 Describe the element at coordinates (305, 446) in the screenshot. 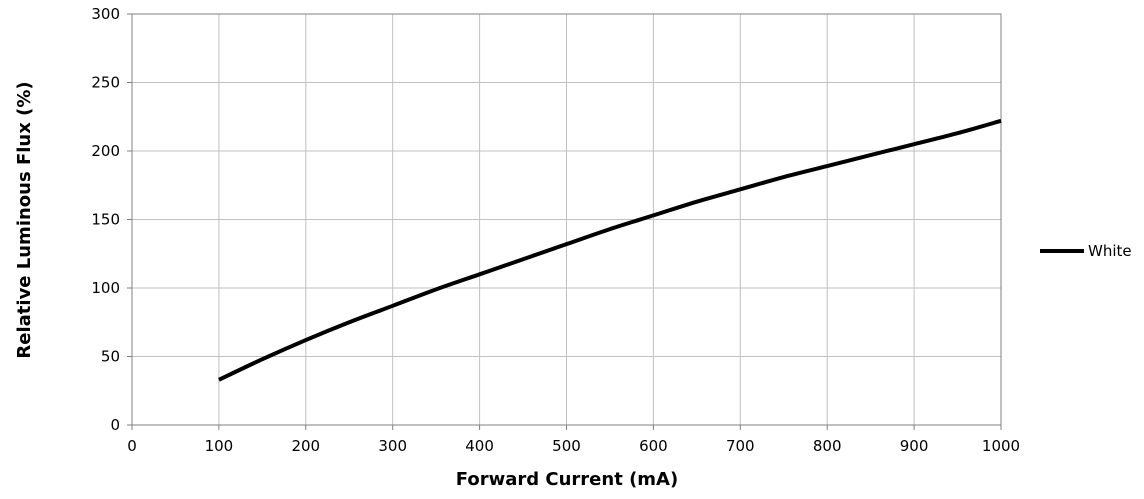

I see `x-tick-label: 200` at that location.